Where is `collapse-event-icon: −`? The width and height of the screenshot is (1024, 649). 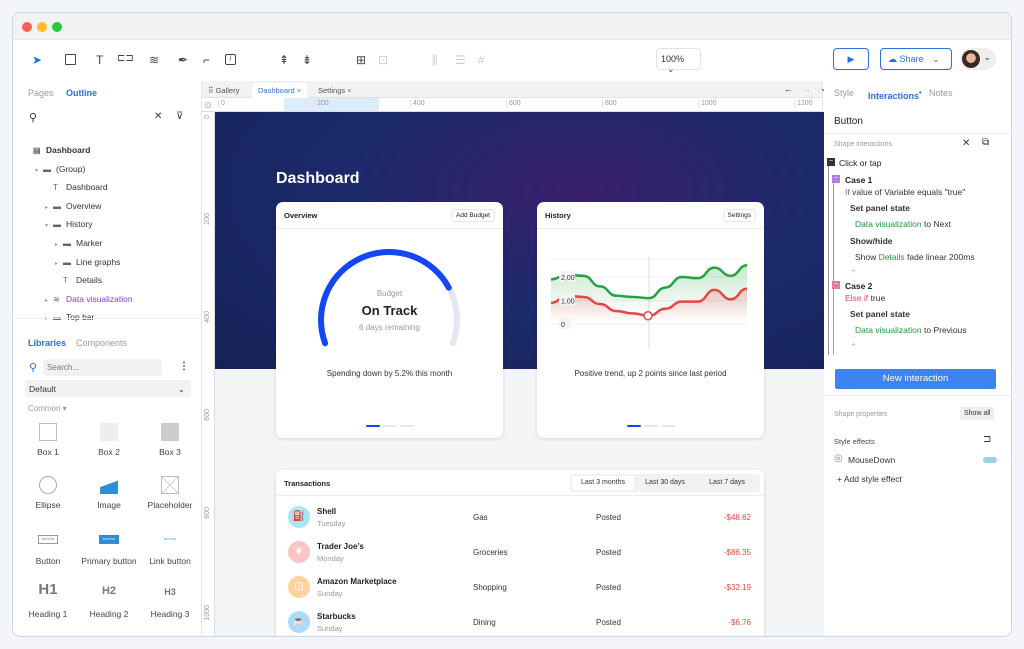
collapse-event-icon: − is located at coordinates (831, 162).